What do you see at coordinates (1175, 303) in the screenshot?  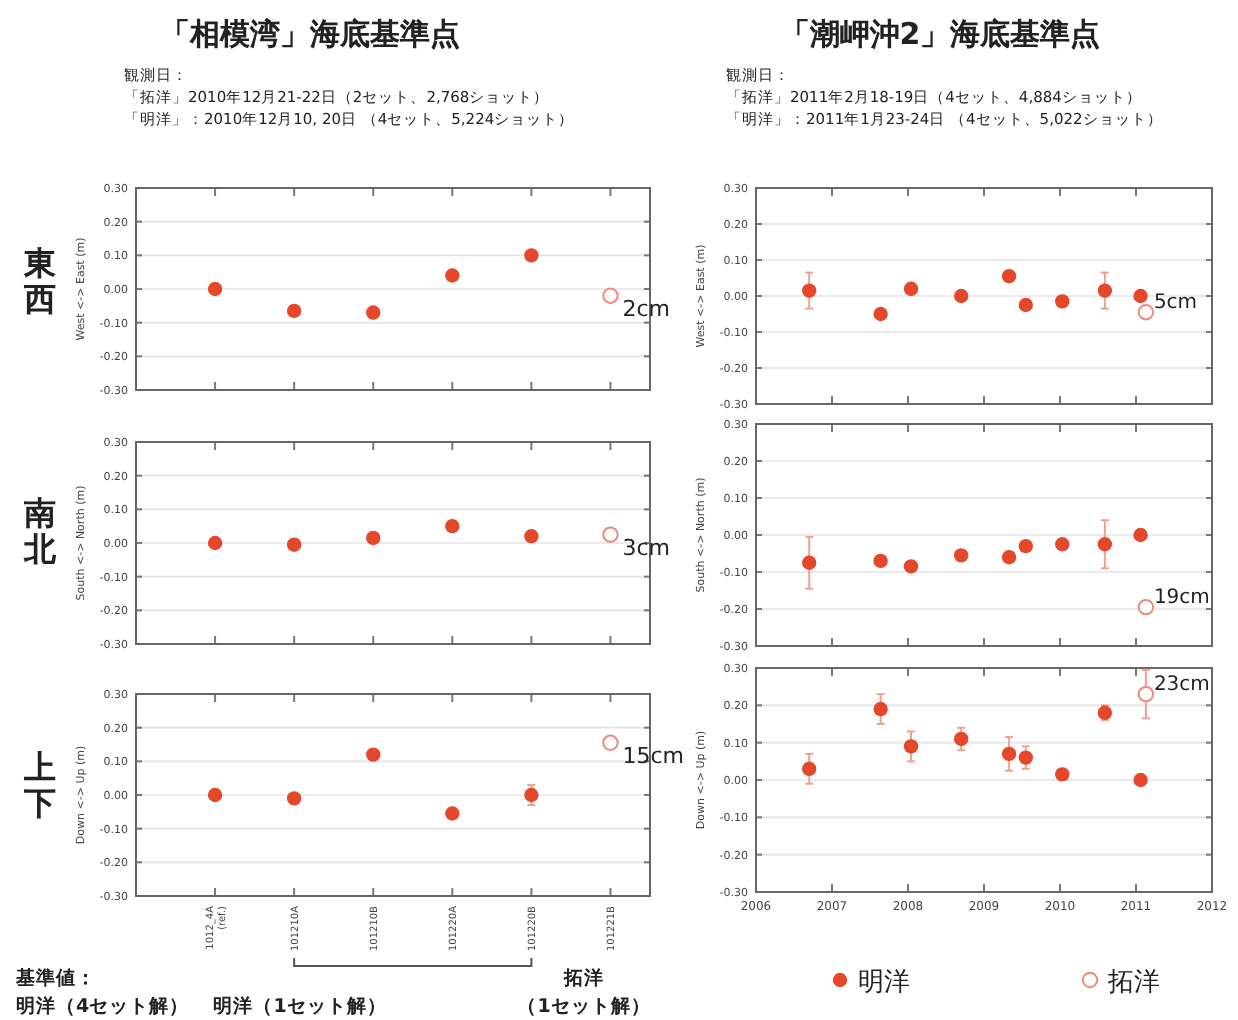 I see `annotation: 5cm` at bounding box center [1175, 303].